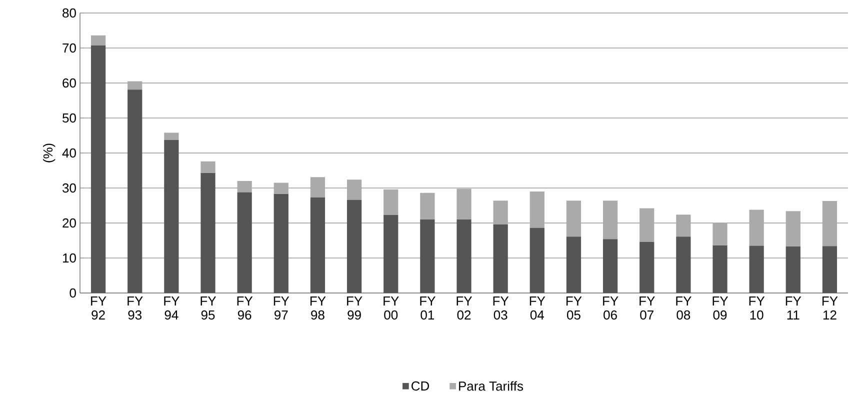  Describe the element at coordinates (69, 118) in the screenshot. I see `y-tick-label: 50` at that location.